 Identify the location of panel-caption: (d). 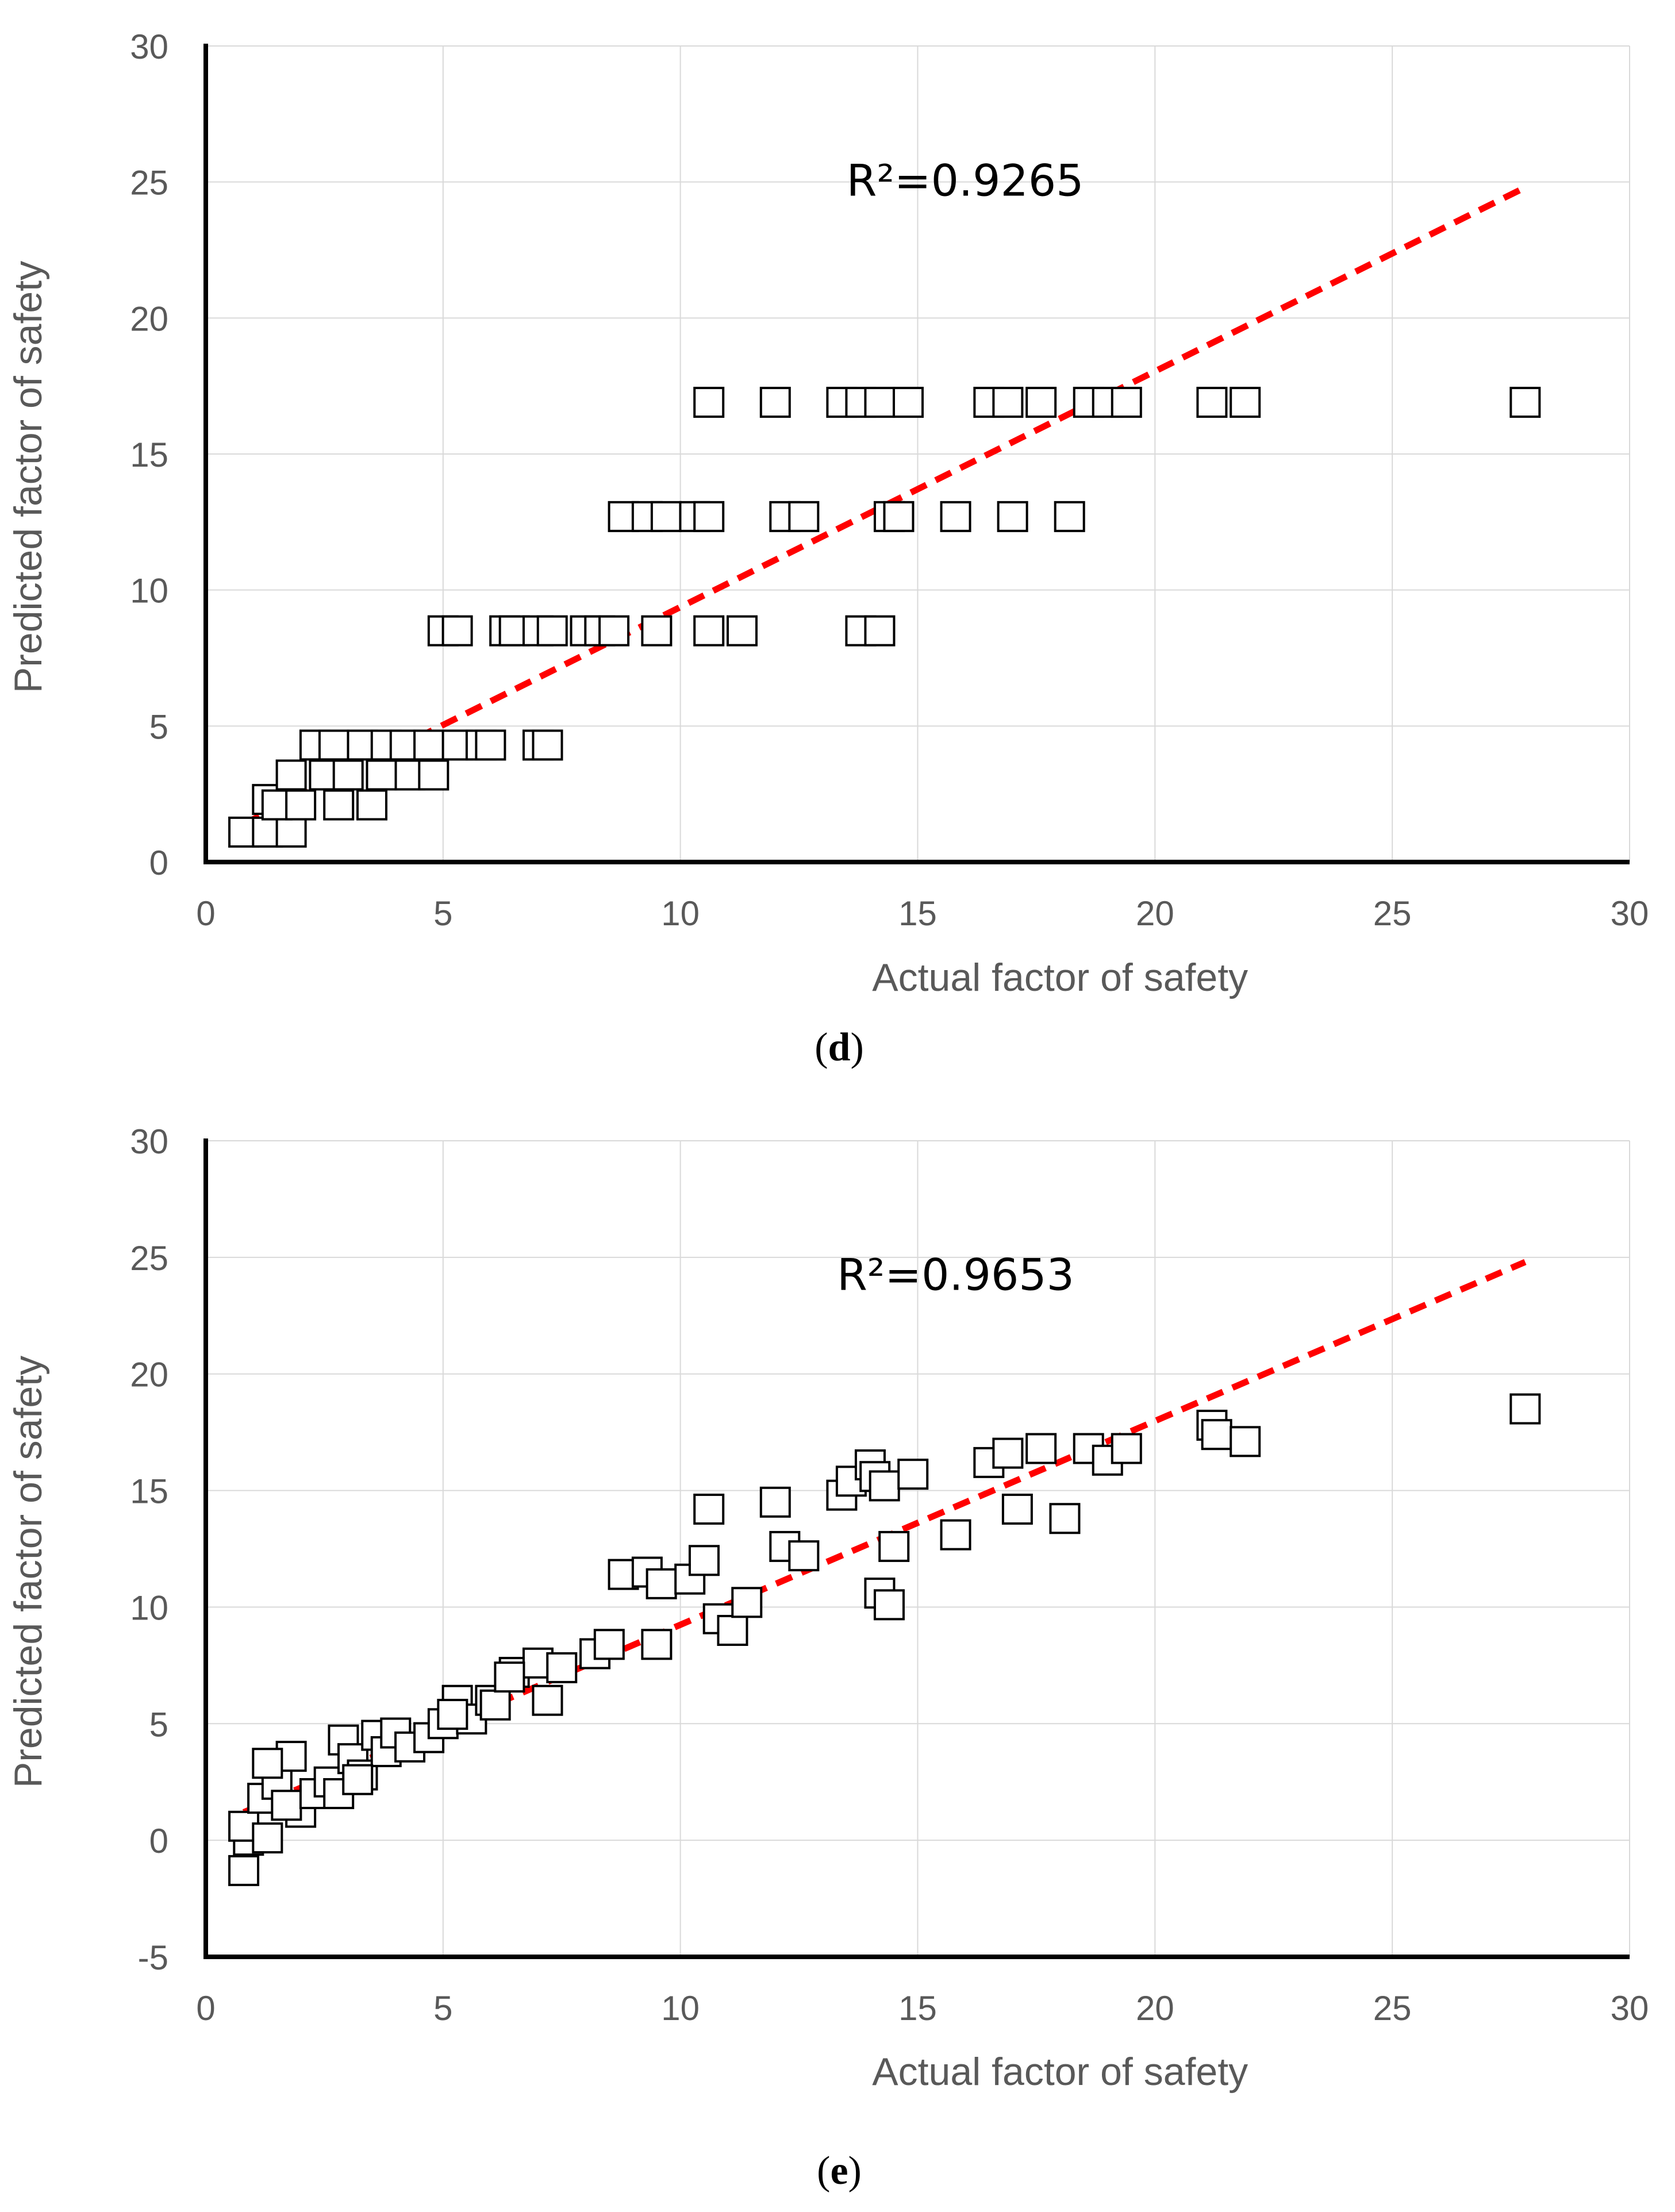
(840, 1047).